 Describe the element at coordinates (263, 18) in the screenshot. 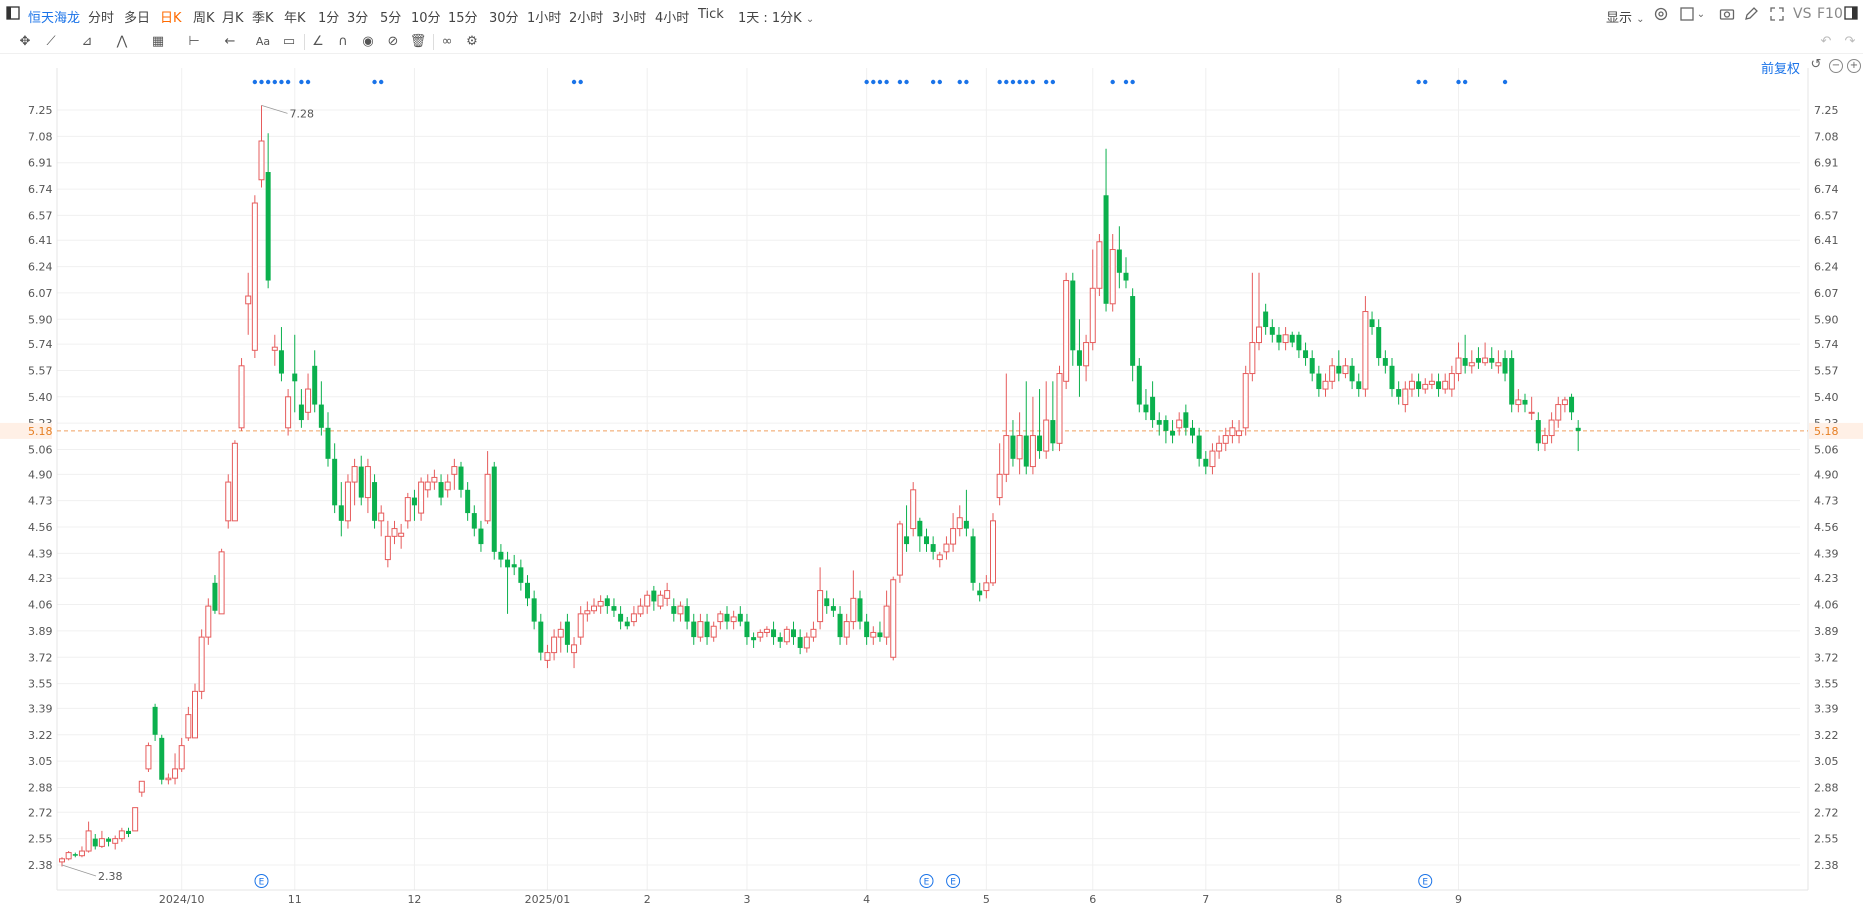

I see `period-tab: 季K` at that location.